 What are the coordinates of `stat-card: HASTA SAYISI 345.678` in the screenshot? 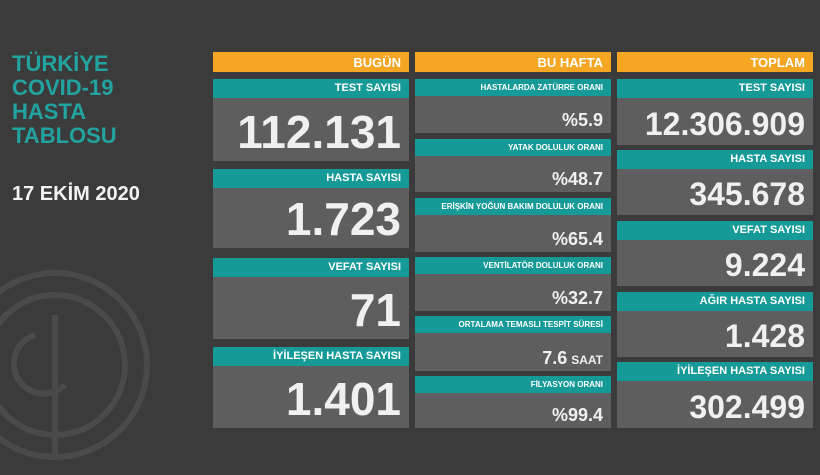 It's located at (715, 182).